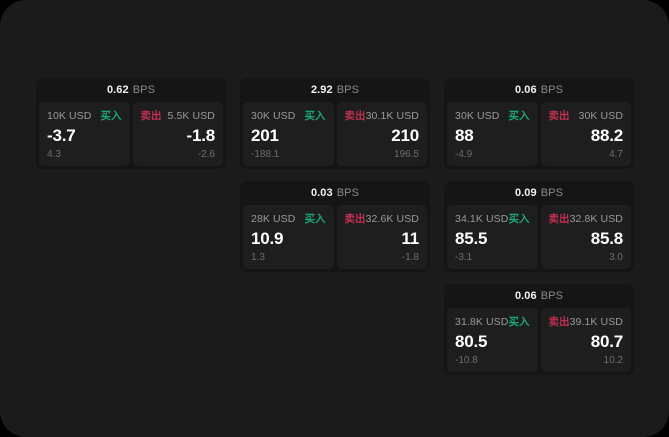 The image size is (669, 437). I want to click on bps-value: 2.92, so click(321, 90).